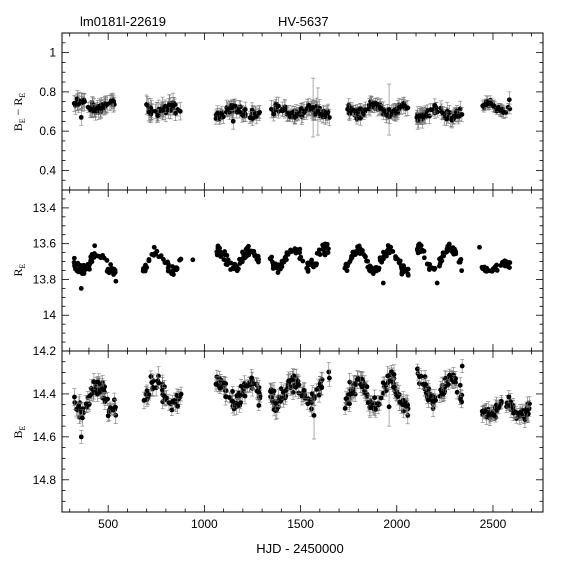 The height and width of the screenshot is (574, 574). What do you see at coordinates (396, 524) in the screenshot?
I see `x-tick-label: 2000` at bounding box center [396, 524].